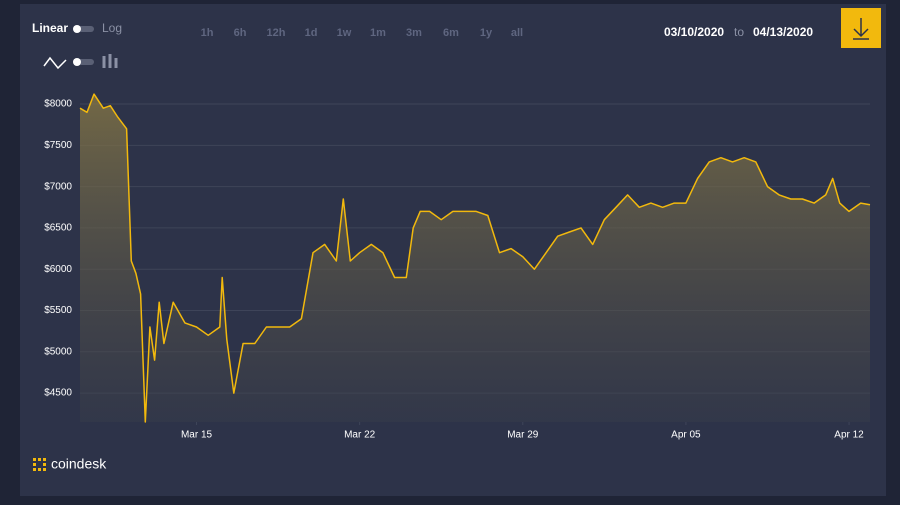 This screenshot has width=900, height=505. What do you see at coordinates (360, 435) in the screenshot?
I see `x-tick-label: Mar 22` at bounding box center [360, 435].